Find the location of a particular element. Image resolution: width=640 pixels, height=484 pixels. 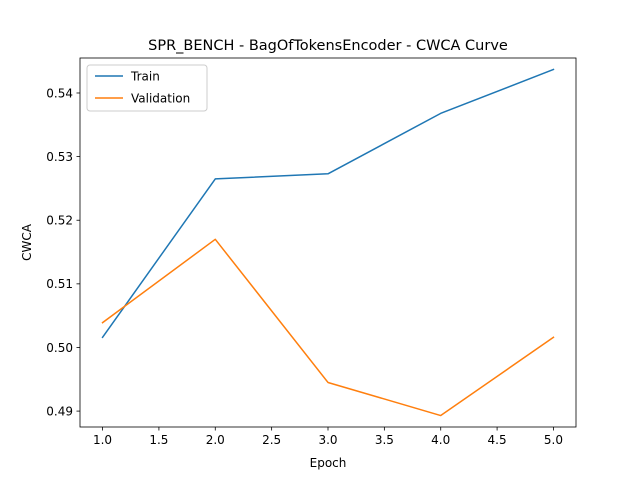

x-tick-label: 3.0 is located at coordinates (327, 440).